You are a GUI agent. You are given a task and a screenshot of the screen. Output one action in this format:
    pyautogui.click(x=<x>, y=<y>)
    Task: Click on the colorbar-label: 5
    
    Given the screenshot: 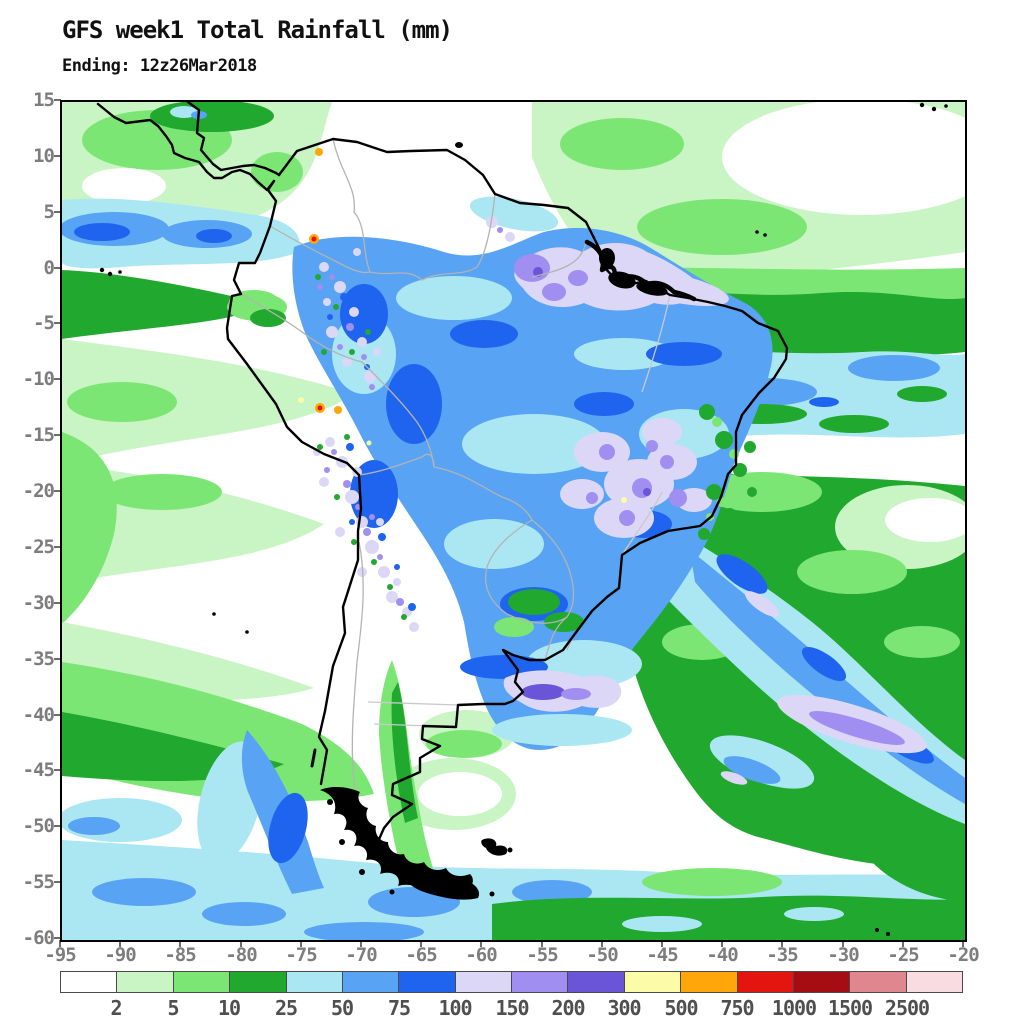 What is the action you would take?
    pyautogui.click(x=173, y=1008)
    